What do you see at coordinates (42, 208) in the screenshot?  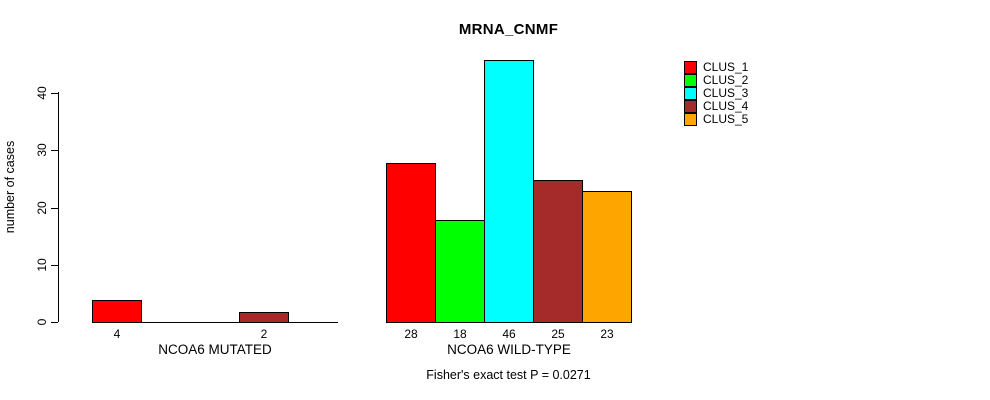 I see `y-tick-label: 20` at bounding box center [42, 208].